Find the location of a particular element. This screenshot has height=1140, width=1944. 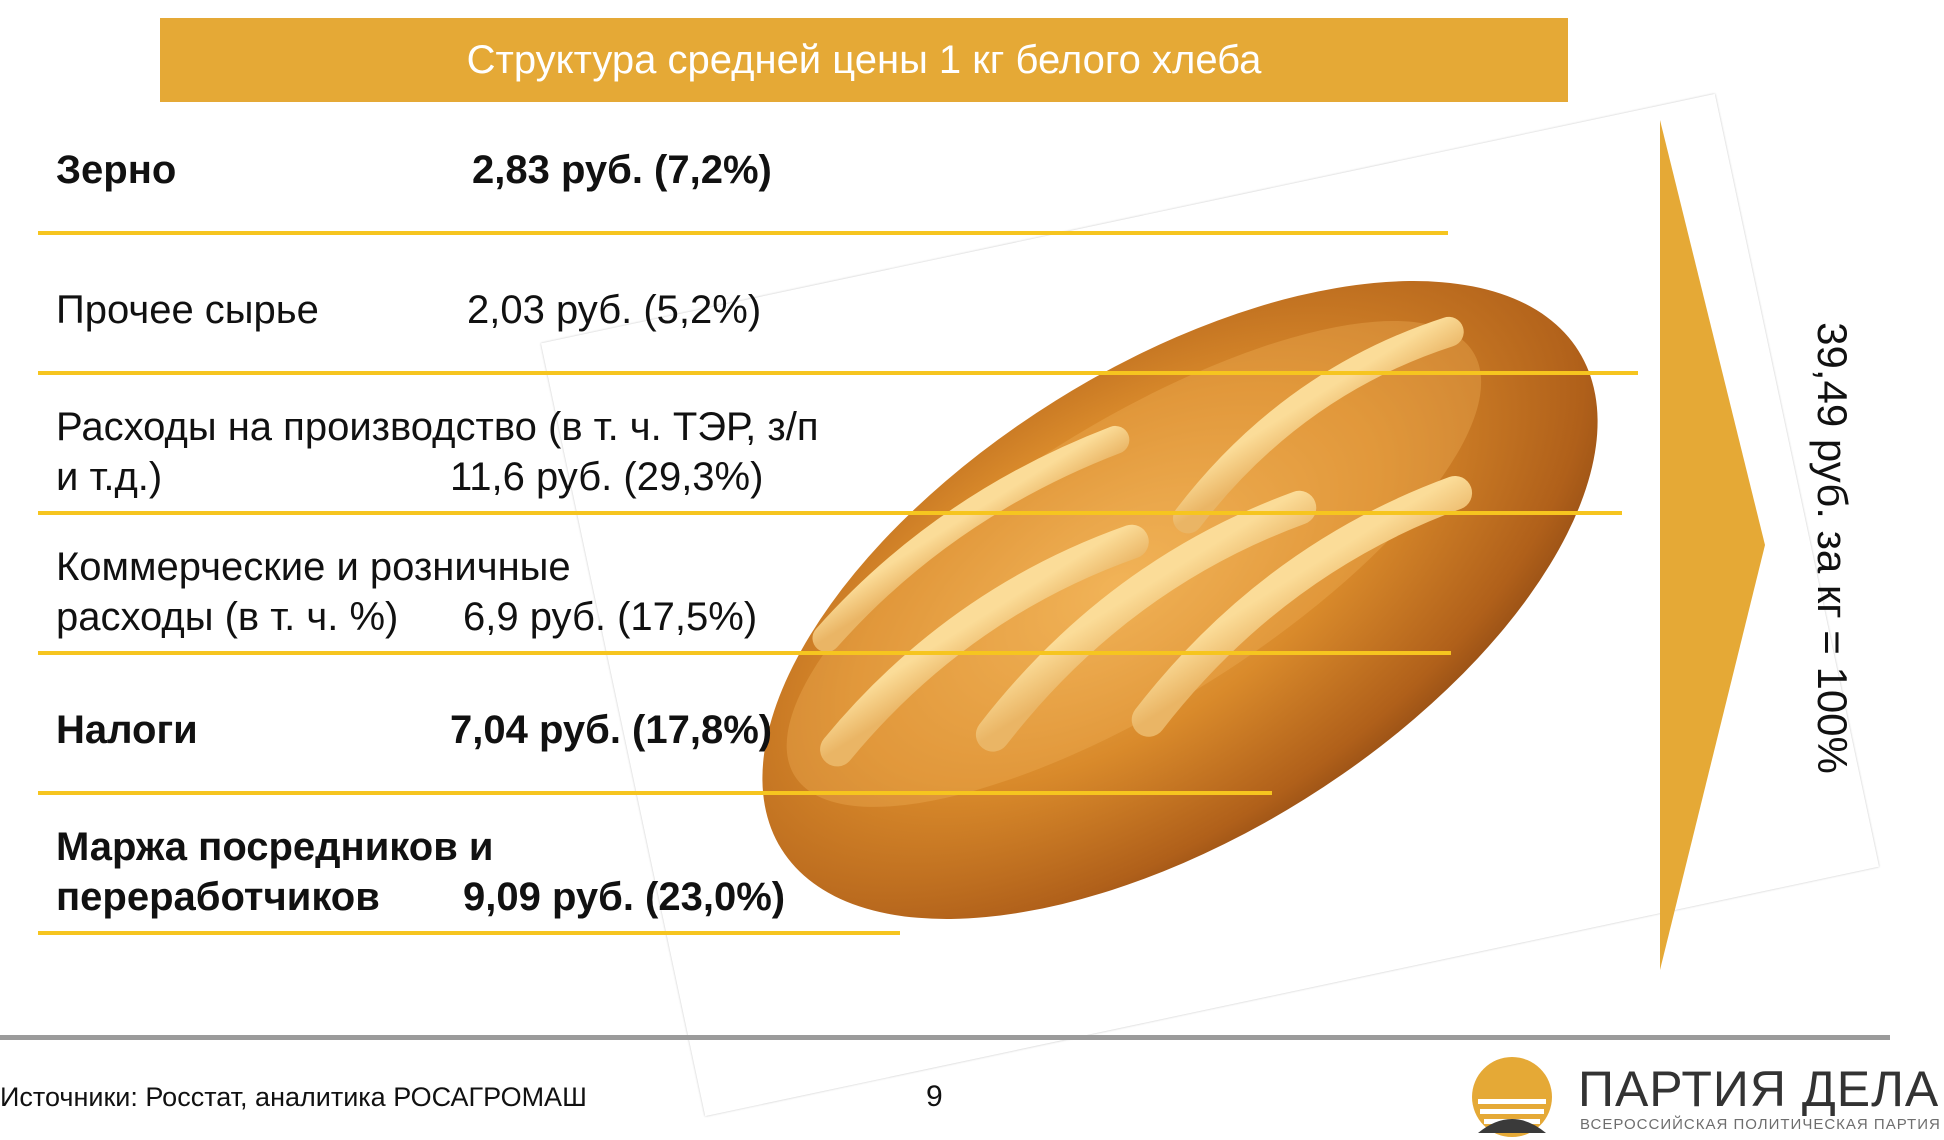

row-value: 11,6 руб. (29,3%) is located at coordinates (607, 477).